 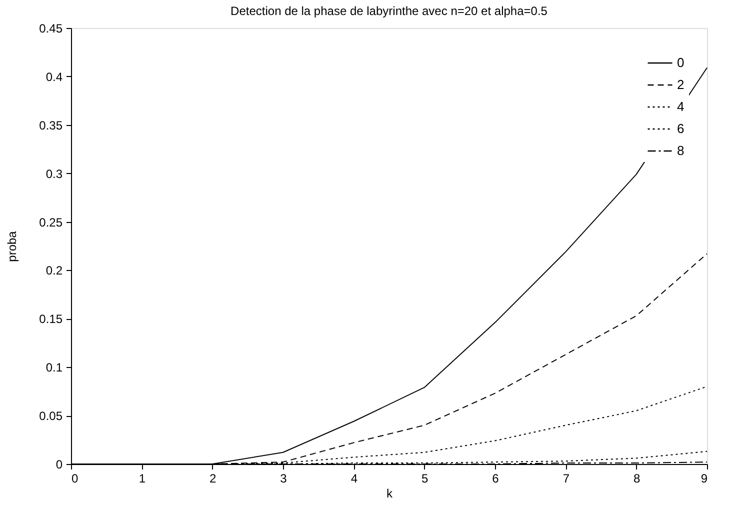 I want to click on legend-label: 8, so click(x=680, y=150).